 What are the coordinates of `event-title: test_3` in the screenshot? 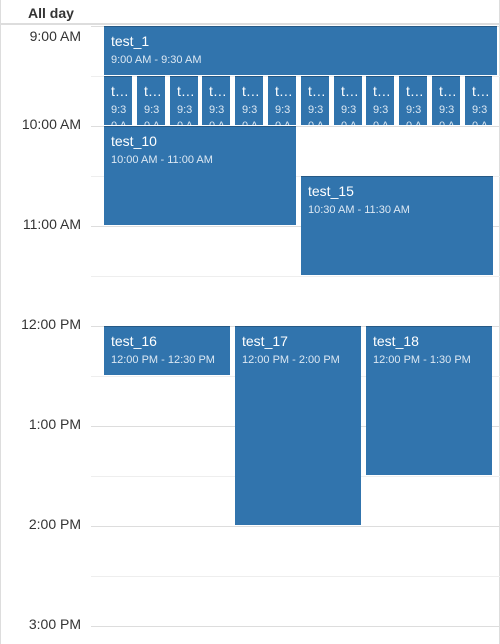 It's located at (153, 91).